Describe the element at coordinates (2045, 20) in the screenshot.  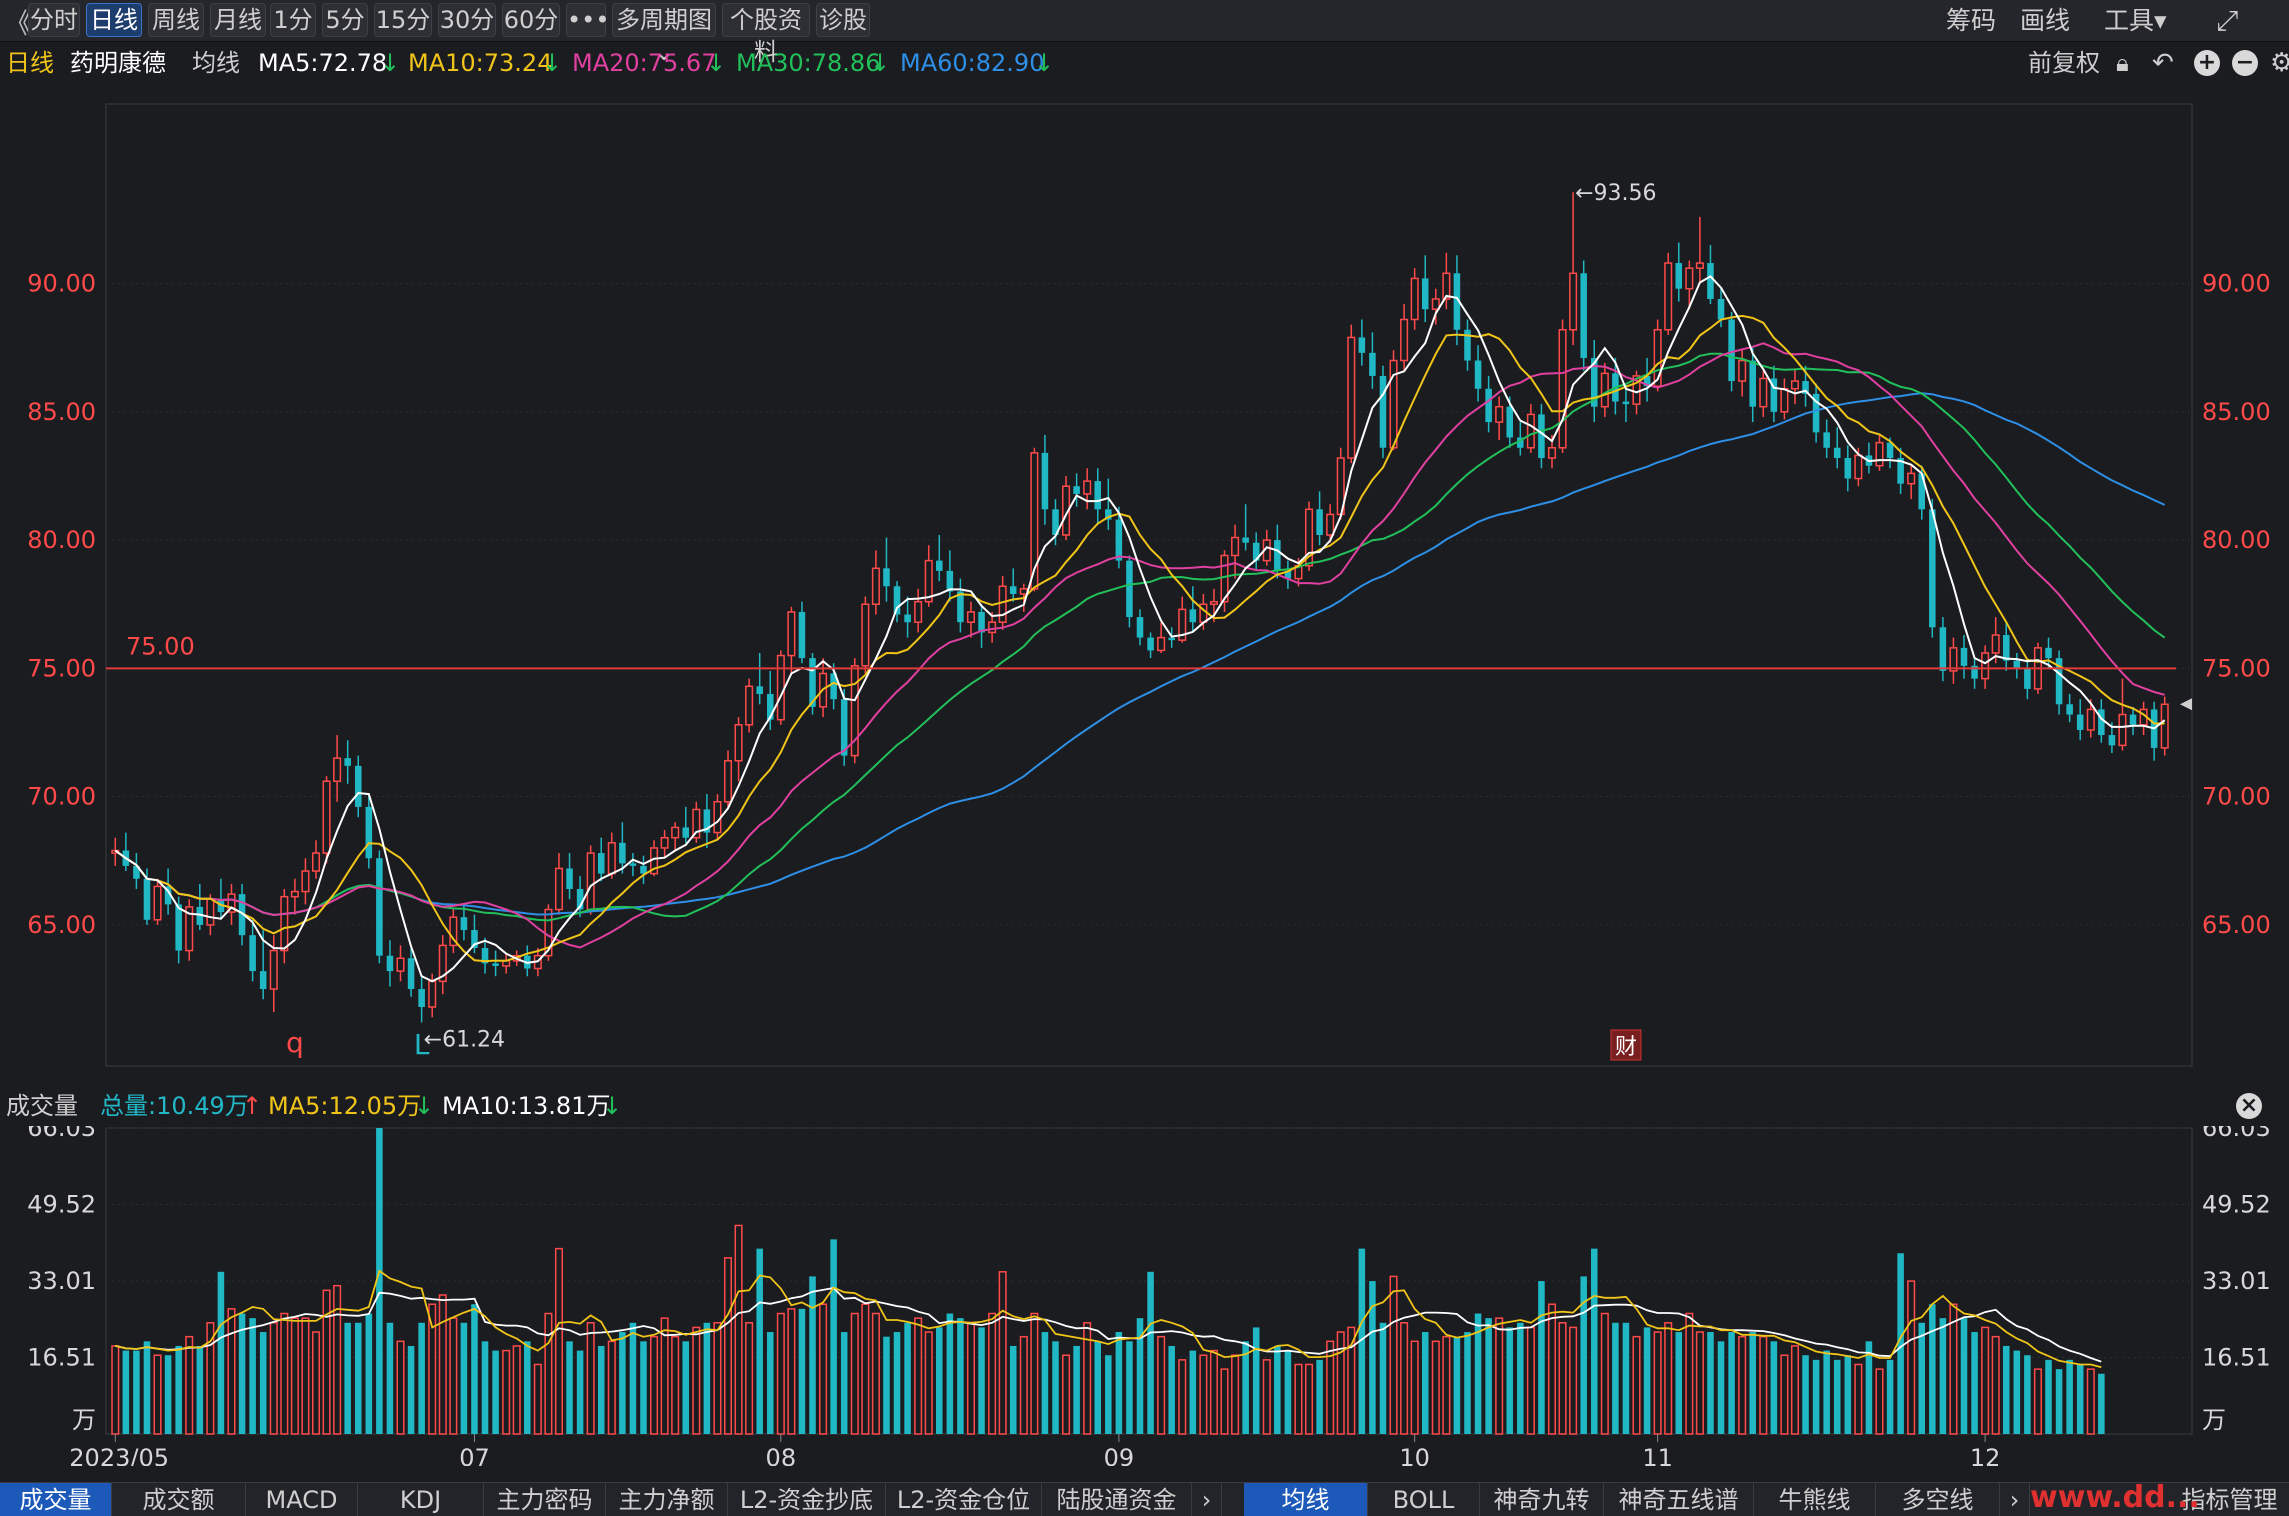
I see `draw-button: 画线` at that location.